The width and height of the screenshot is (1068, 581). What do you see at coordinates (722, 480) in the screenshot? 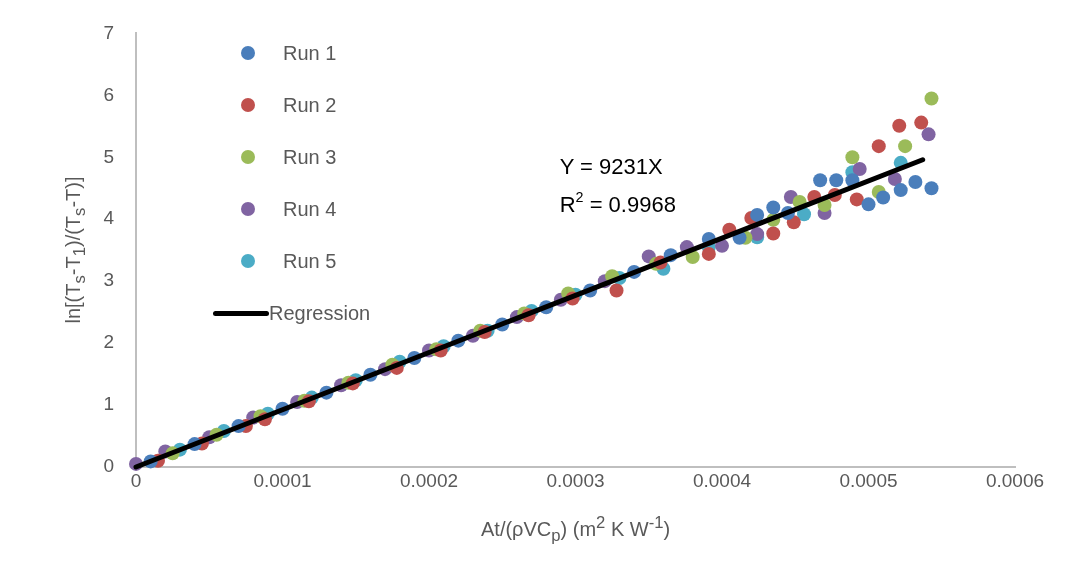
I see `x-tick-label: 0.0004` at bounding box center [722, 480].